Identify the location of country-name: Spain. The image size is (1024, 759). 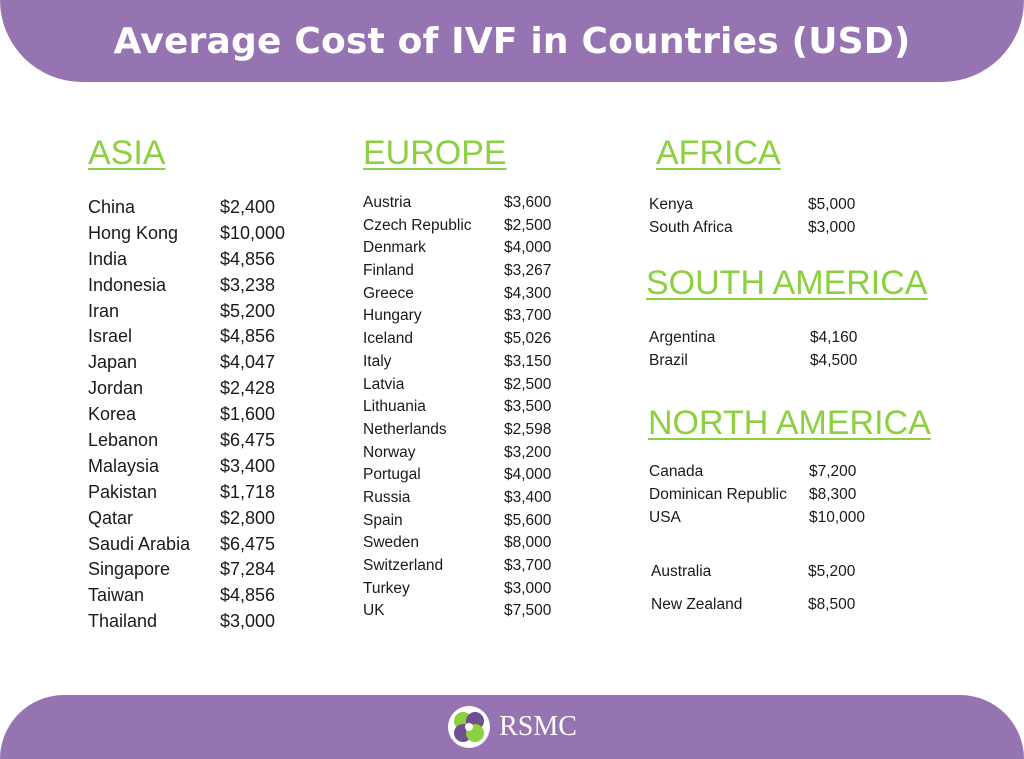
(383, 520).